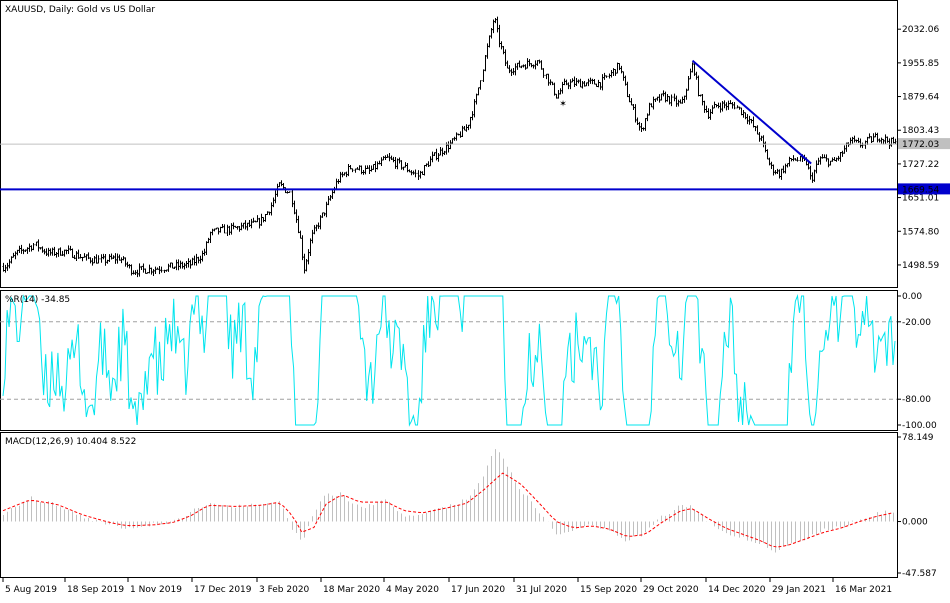 Image resolution: width=950 pixels, height=603 pixels. I want to click on time-tick-label: 16 Mar 2021, so click(863, 590).